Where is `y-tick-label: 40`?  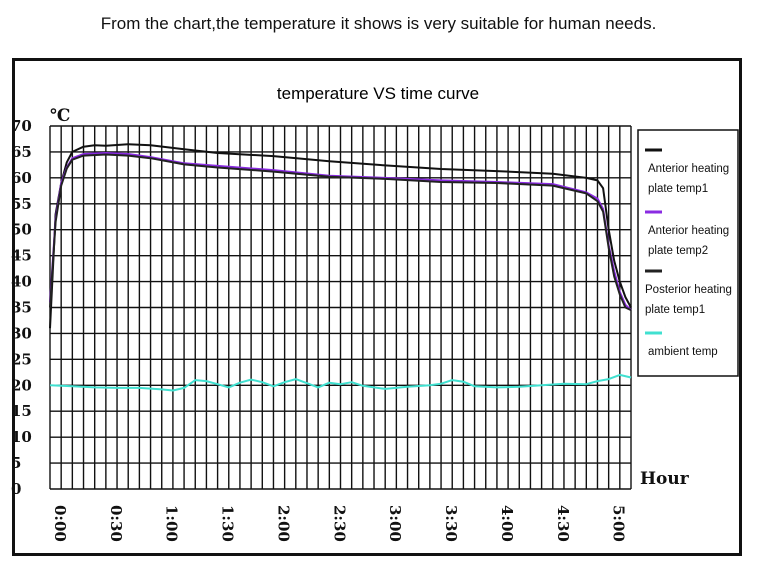 y-tick-label: 40 is located at coordinates (21, 282).